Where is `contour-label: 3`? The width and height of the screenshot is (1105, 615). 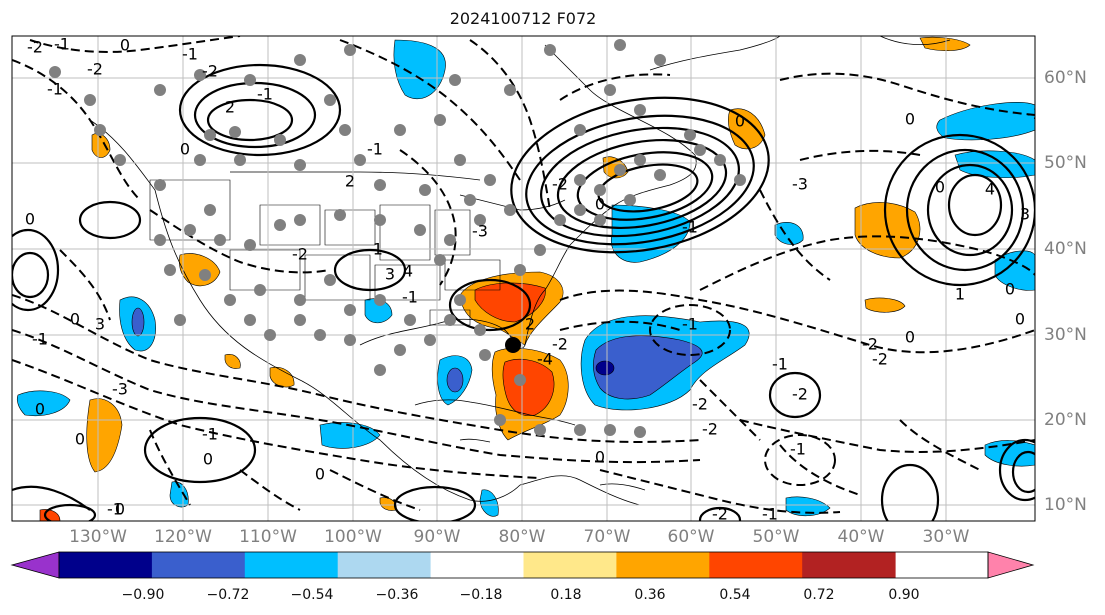
contour-label: 3 is located at coordinates (390, 274).